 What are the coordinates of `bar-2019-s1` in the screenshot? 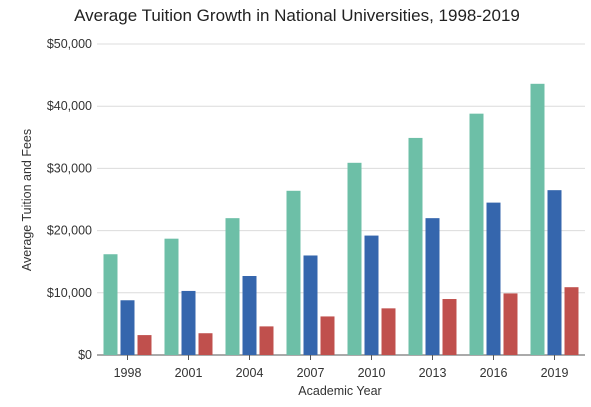 It's located at (537, 219).